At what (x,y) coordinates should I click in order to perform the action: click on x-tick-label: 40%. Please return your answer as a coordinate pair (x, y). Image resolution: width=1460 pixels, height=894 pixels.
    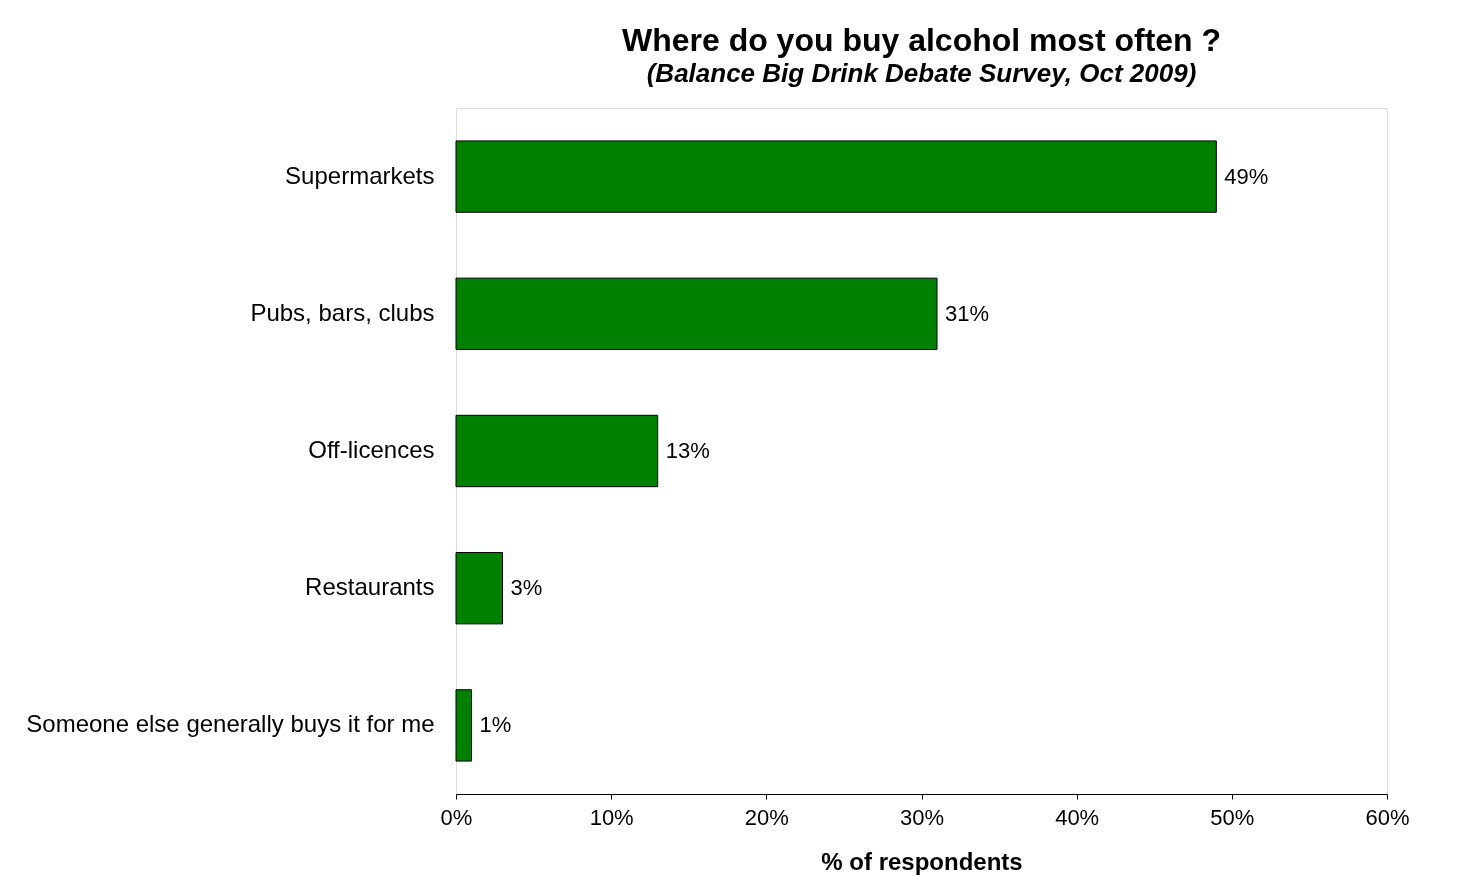
    Looking at the image, I should click on (1077, 817).